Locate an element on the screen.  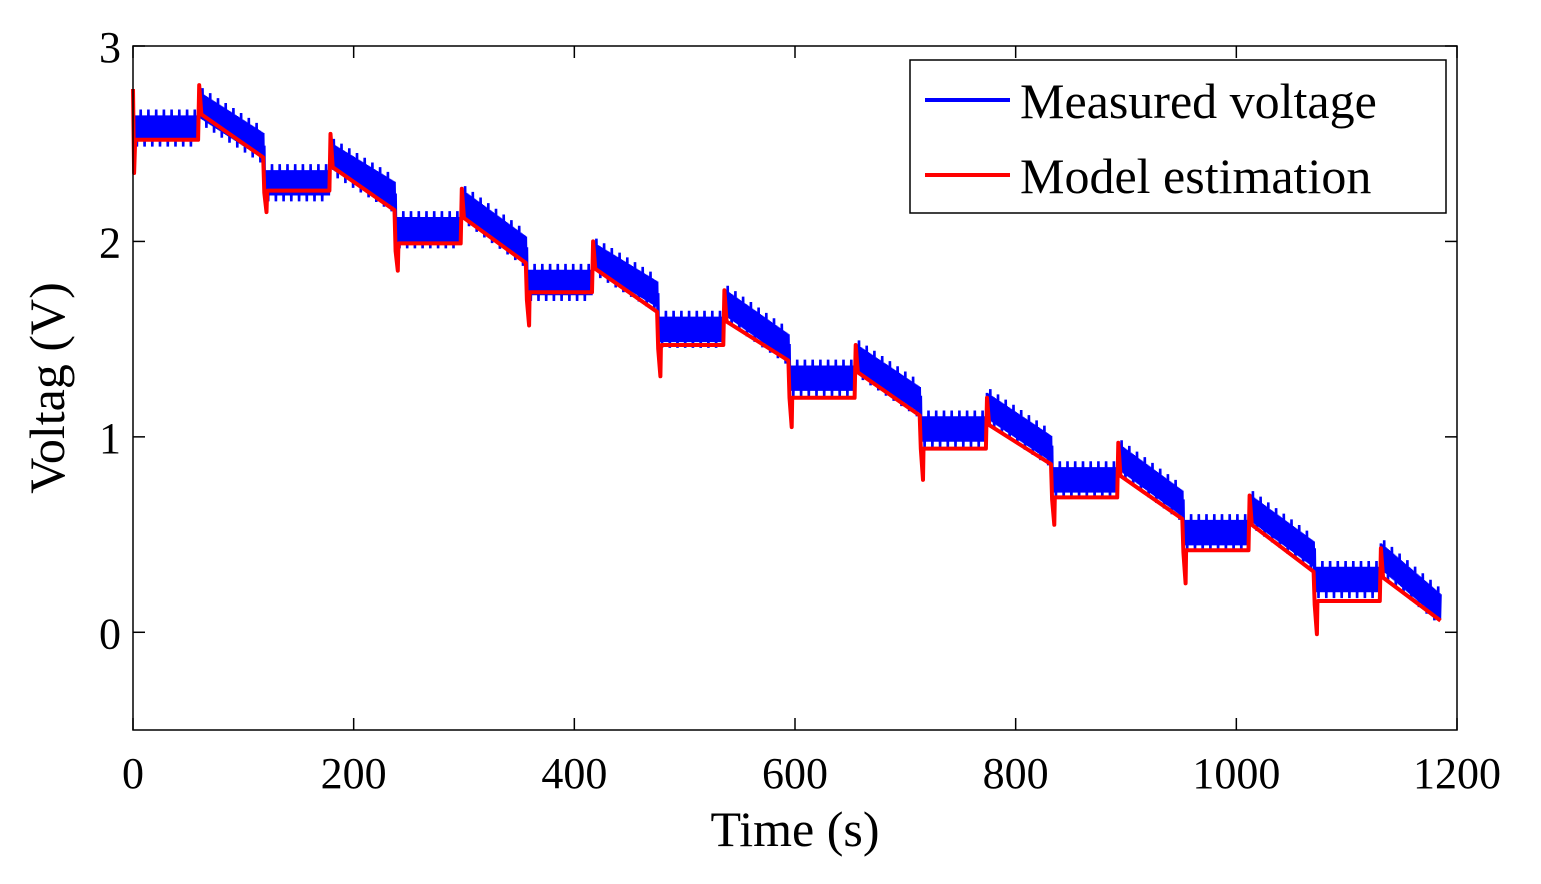
y-tick-label: 2 is located at coordinates (110, 242).